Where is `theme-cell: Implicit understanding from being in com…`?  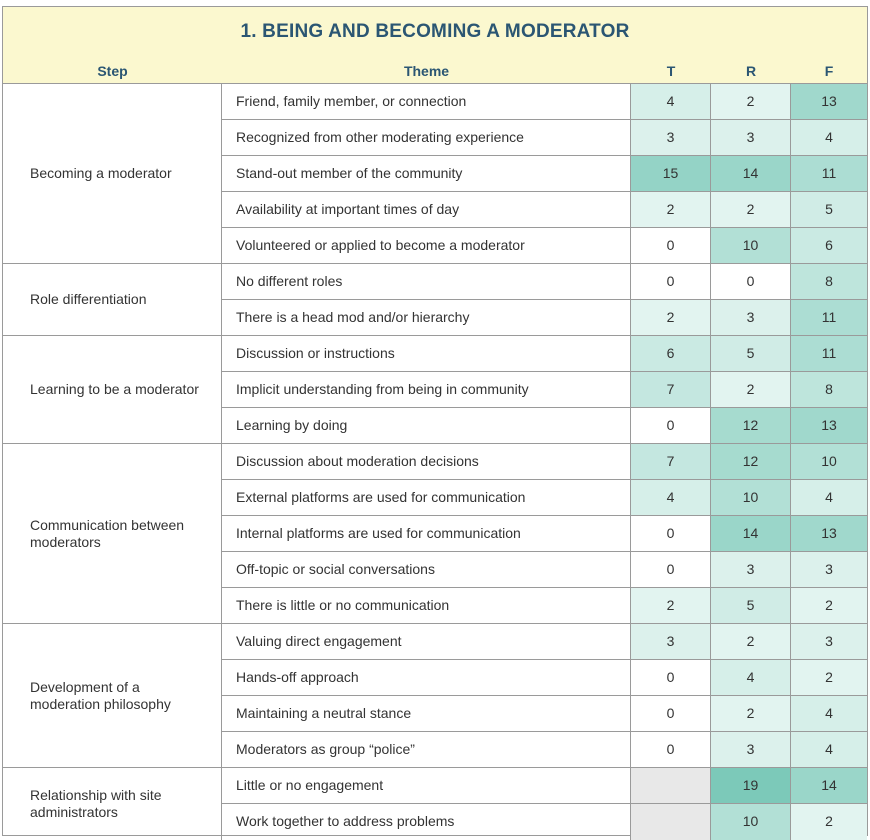 theme-cell: Implicit understanding from being in com… is located at coordinates (426, 389).